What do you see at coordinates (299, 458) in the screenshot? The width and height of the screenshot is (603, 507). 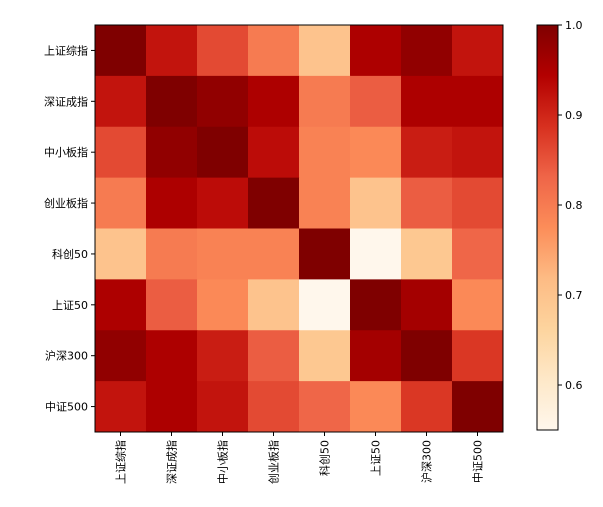 I see `x-axis-ticks: 上证综指 深证成指 中小板指 创业板指 科创50 上证50 沪深300 中证500` at bounding box center [299, 458].